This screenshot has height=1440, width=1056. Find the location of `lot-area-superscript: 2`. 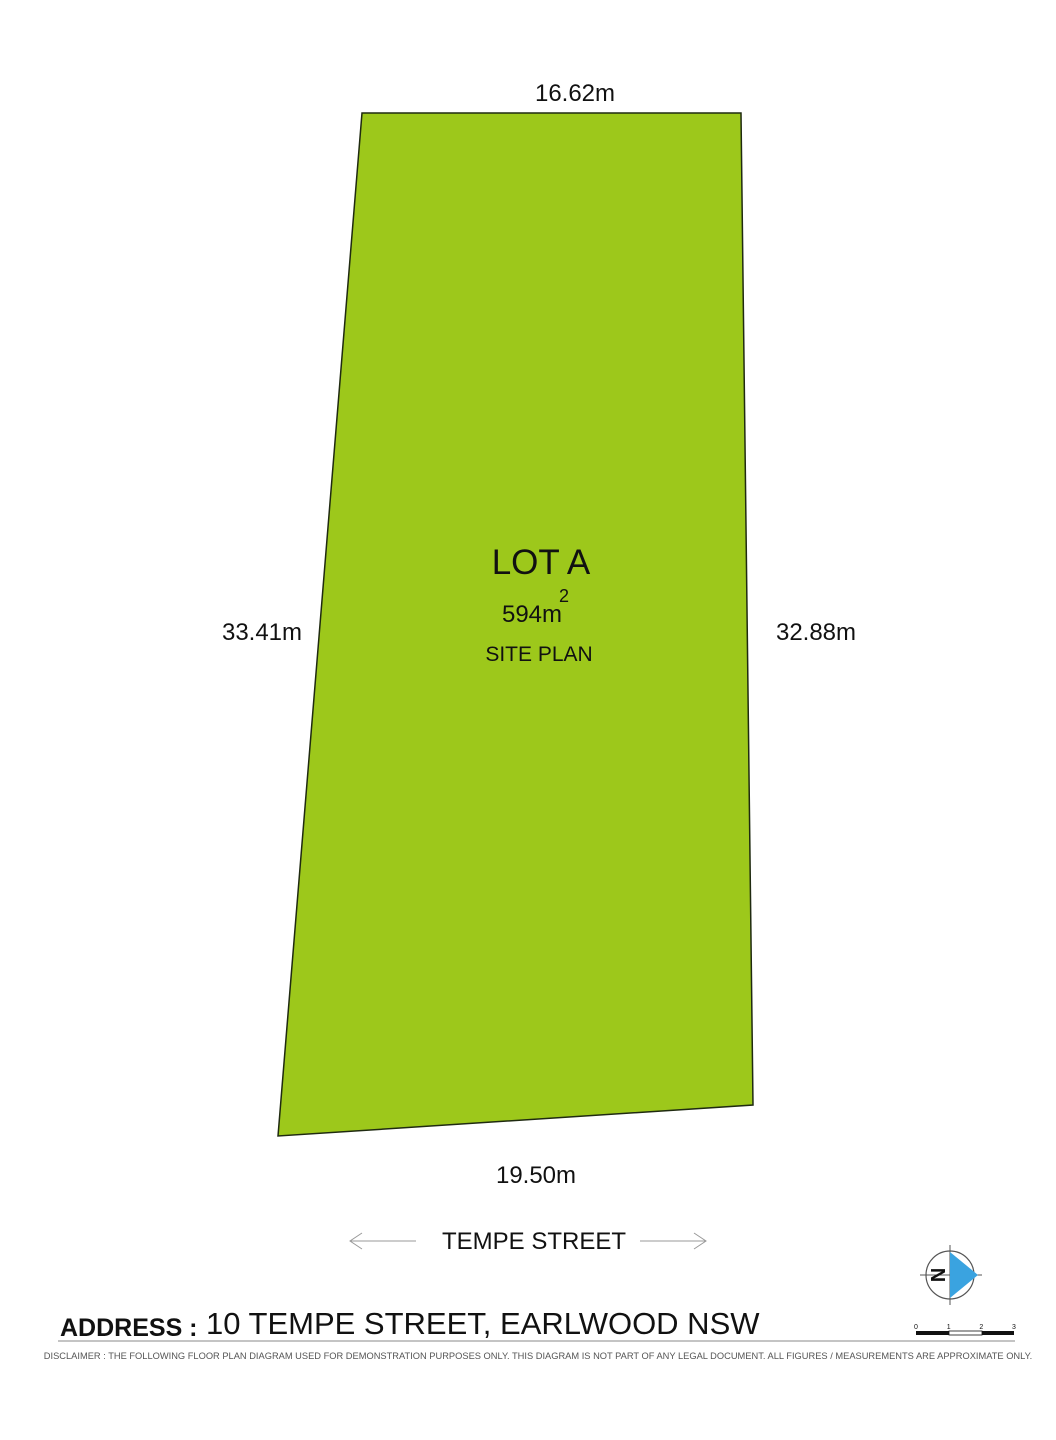

lot-area-superscript: 2 is located at coordinates (564, 596).